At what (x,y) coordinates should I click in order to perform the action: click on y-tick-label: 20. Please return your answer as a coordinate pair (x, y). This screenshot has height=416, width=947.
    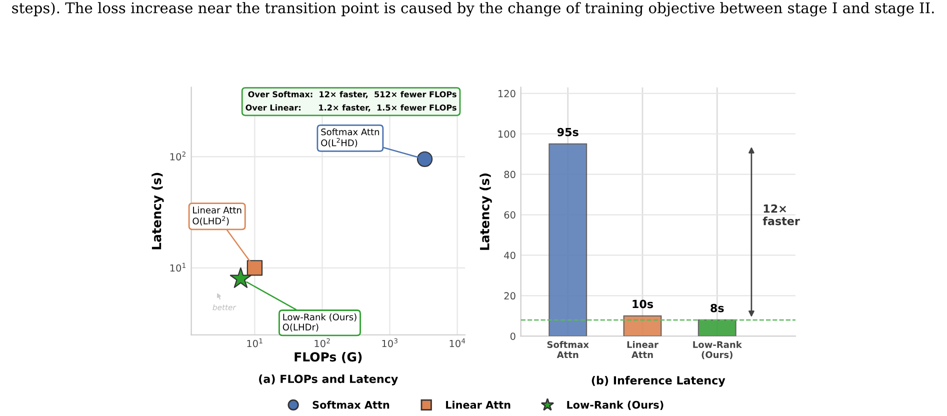
    Looking at the image, I should click on (510, 296).